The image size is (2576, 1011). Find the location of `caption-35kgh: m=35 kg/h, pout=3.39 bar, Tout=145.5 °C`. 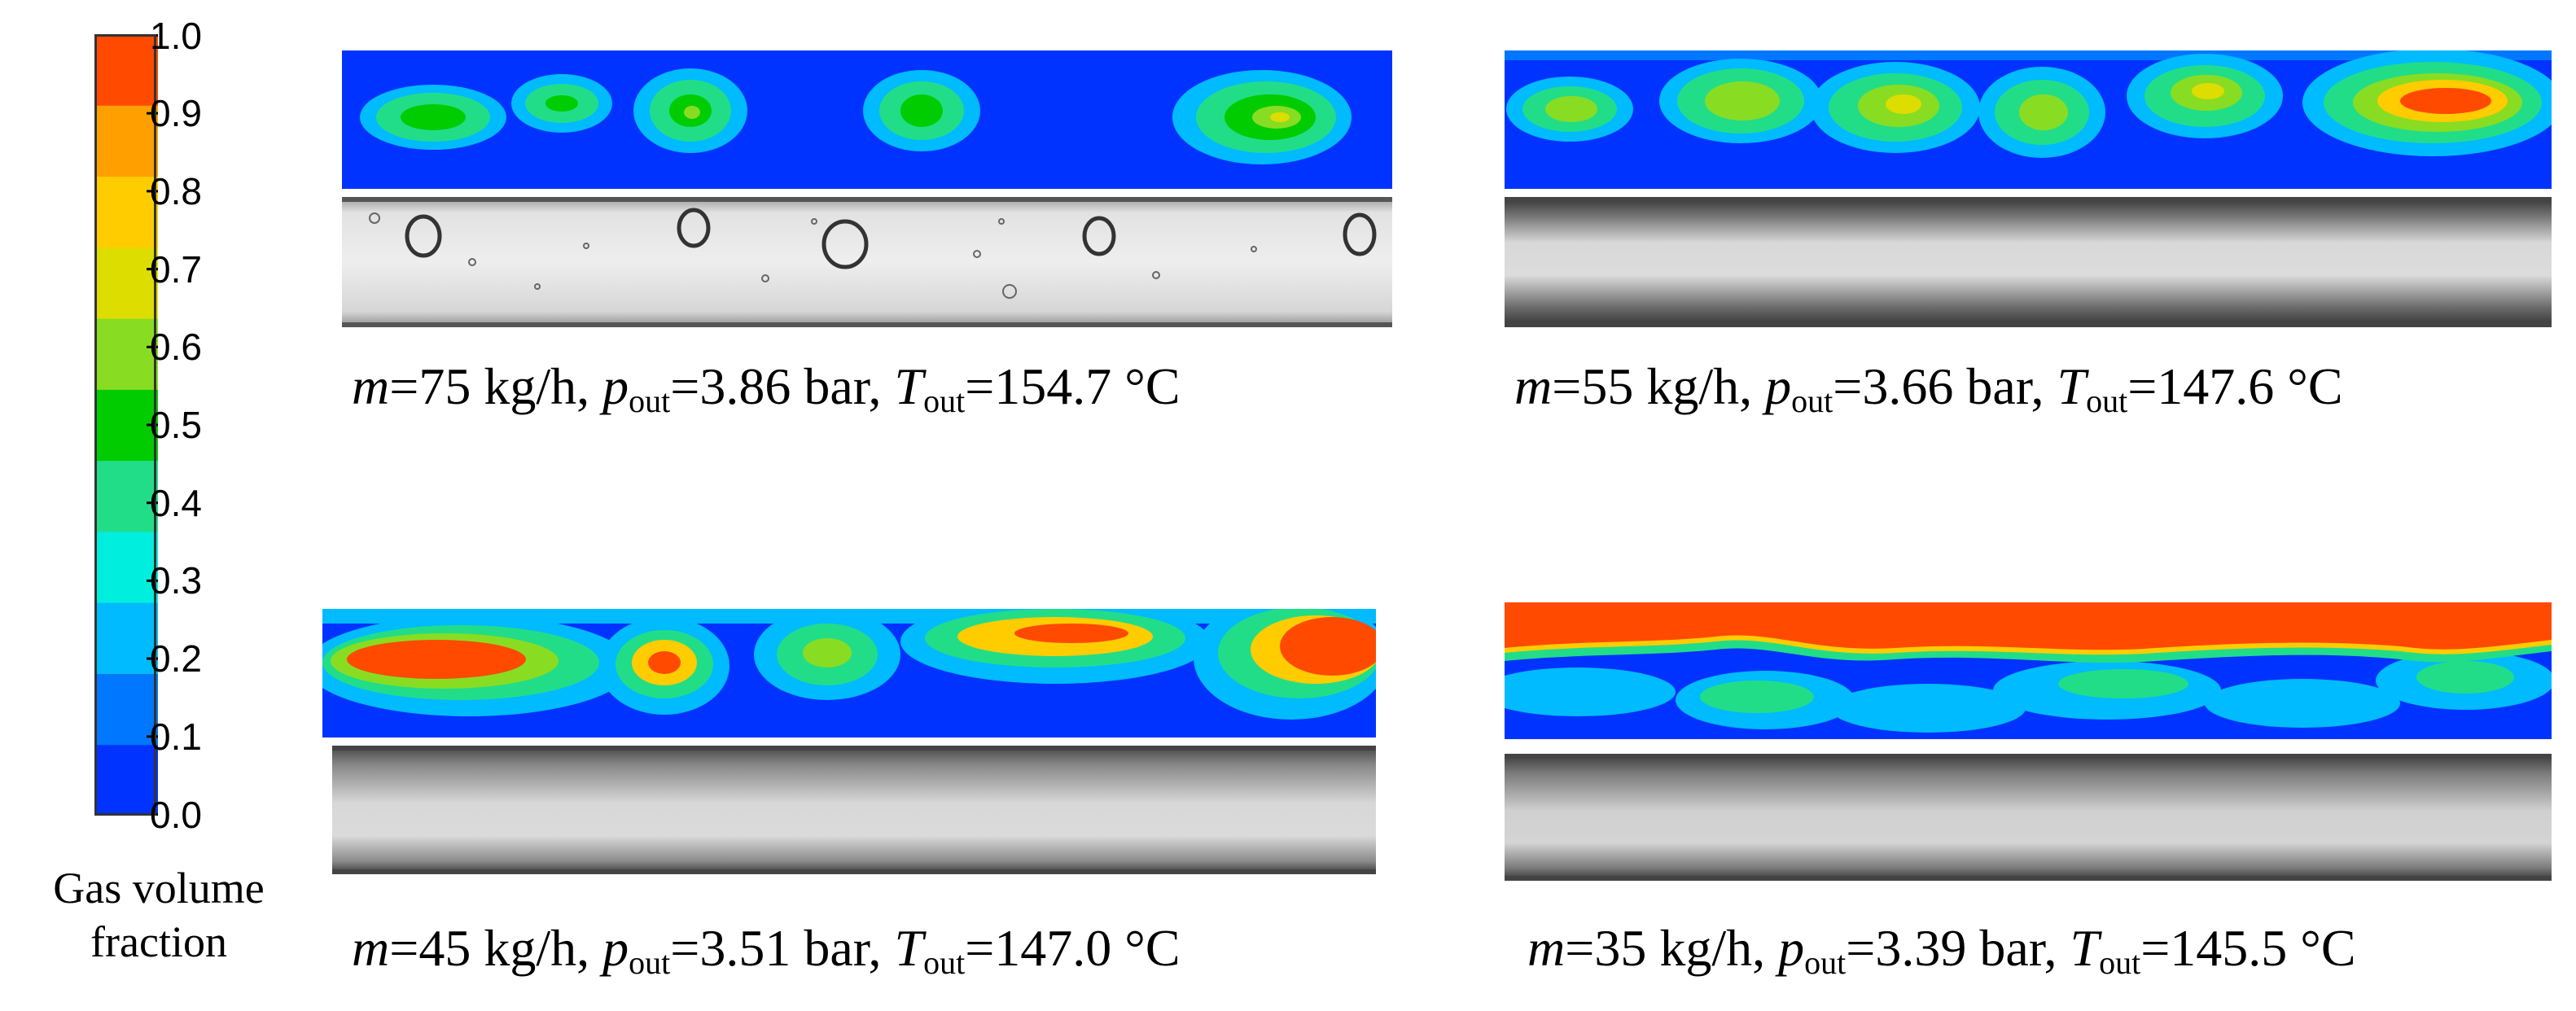

caption-35kgh: m=35 kg/h, pout=3.39 bar, Tout=145.5 °C is located at coordinates (1941, 955).